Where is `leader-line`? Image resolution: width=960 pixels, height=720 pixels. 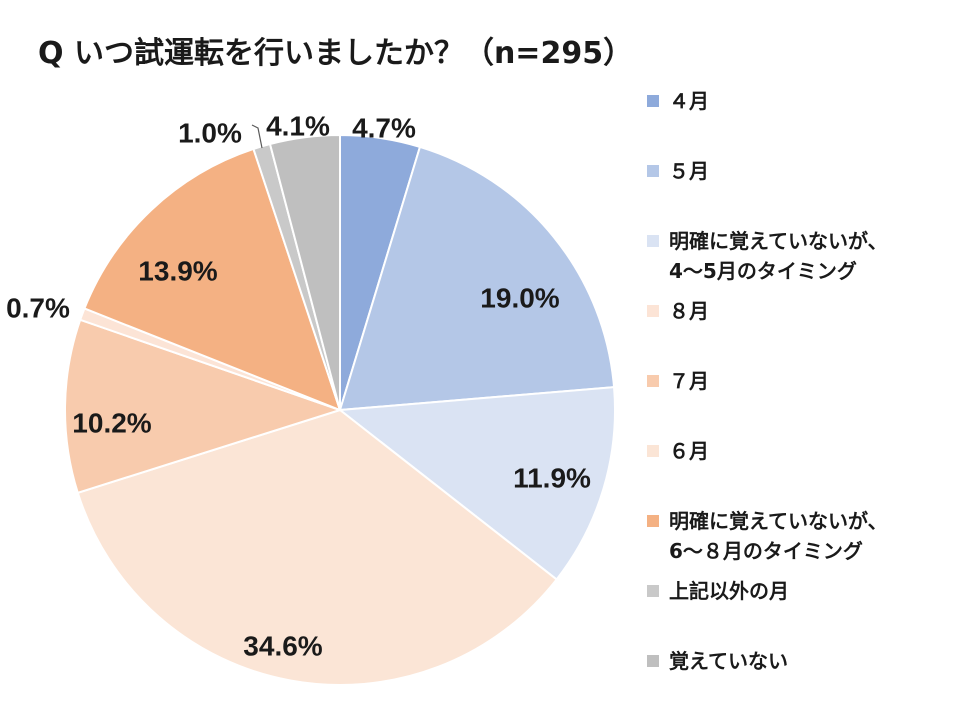
leader-line is located at coordinates (257, 136).